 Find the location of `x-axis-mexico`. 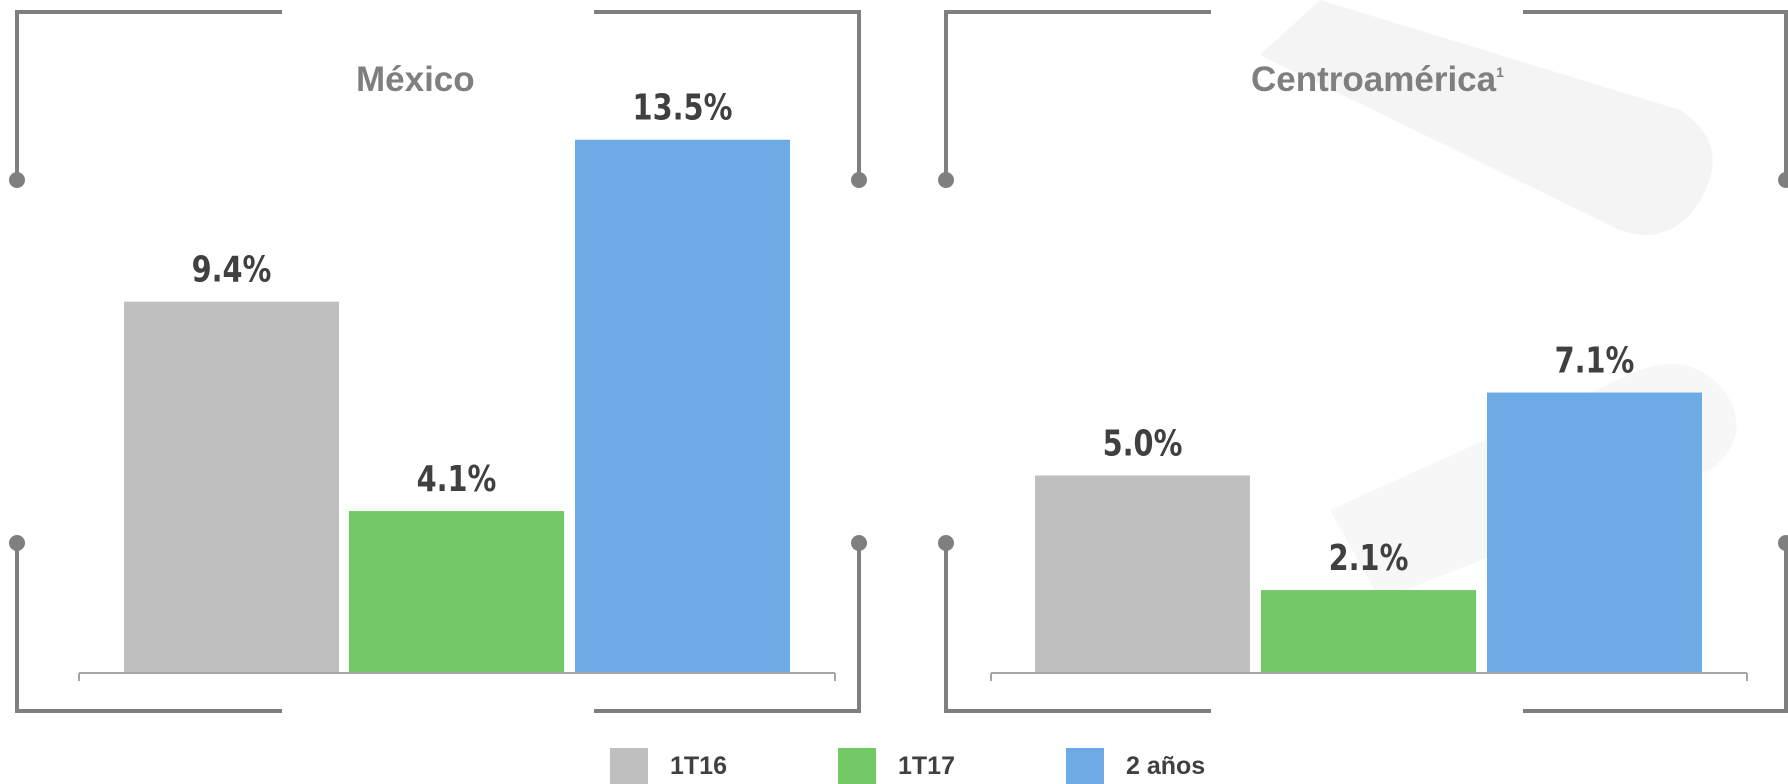

x-axis-mexico is located at coordinates (457, 676).